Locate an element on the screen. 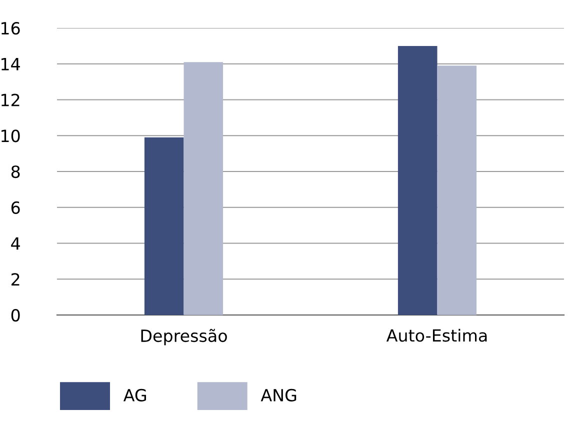 Image resolution: width=574 pixels, height=433 pixels. legend-label: ANG is located at coordinates (278, 395).